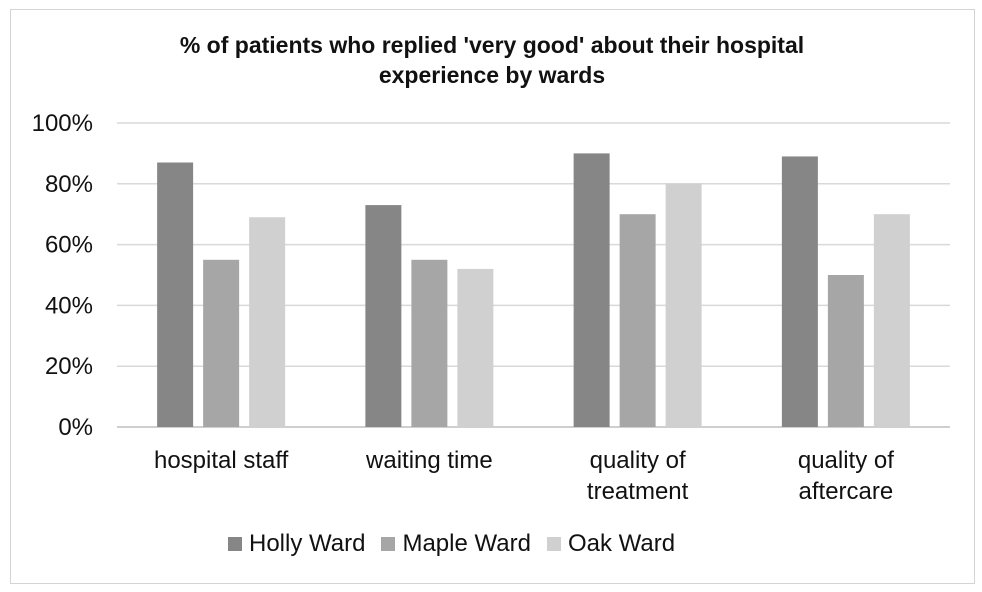  What do you see at coordinates (69, 366) in the screenshot?
I see `y-tick-label: 20%` at bounding box center [69, 366].